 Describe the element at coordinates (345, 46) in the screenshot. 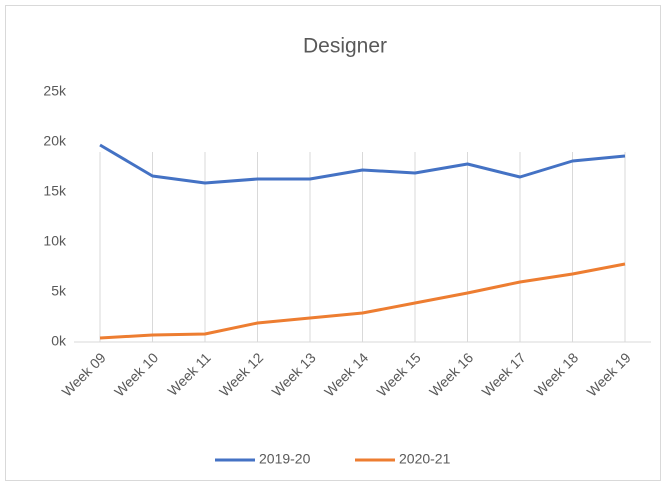

I see `chart-title: Designer` at that location.